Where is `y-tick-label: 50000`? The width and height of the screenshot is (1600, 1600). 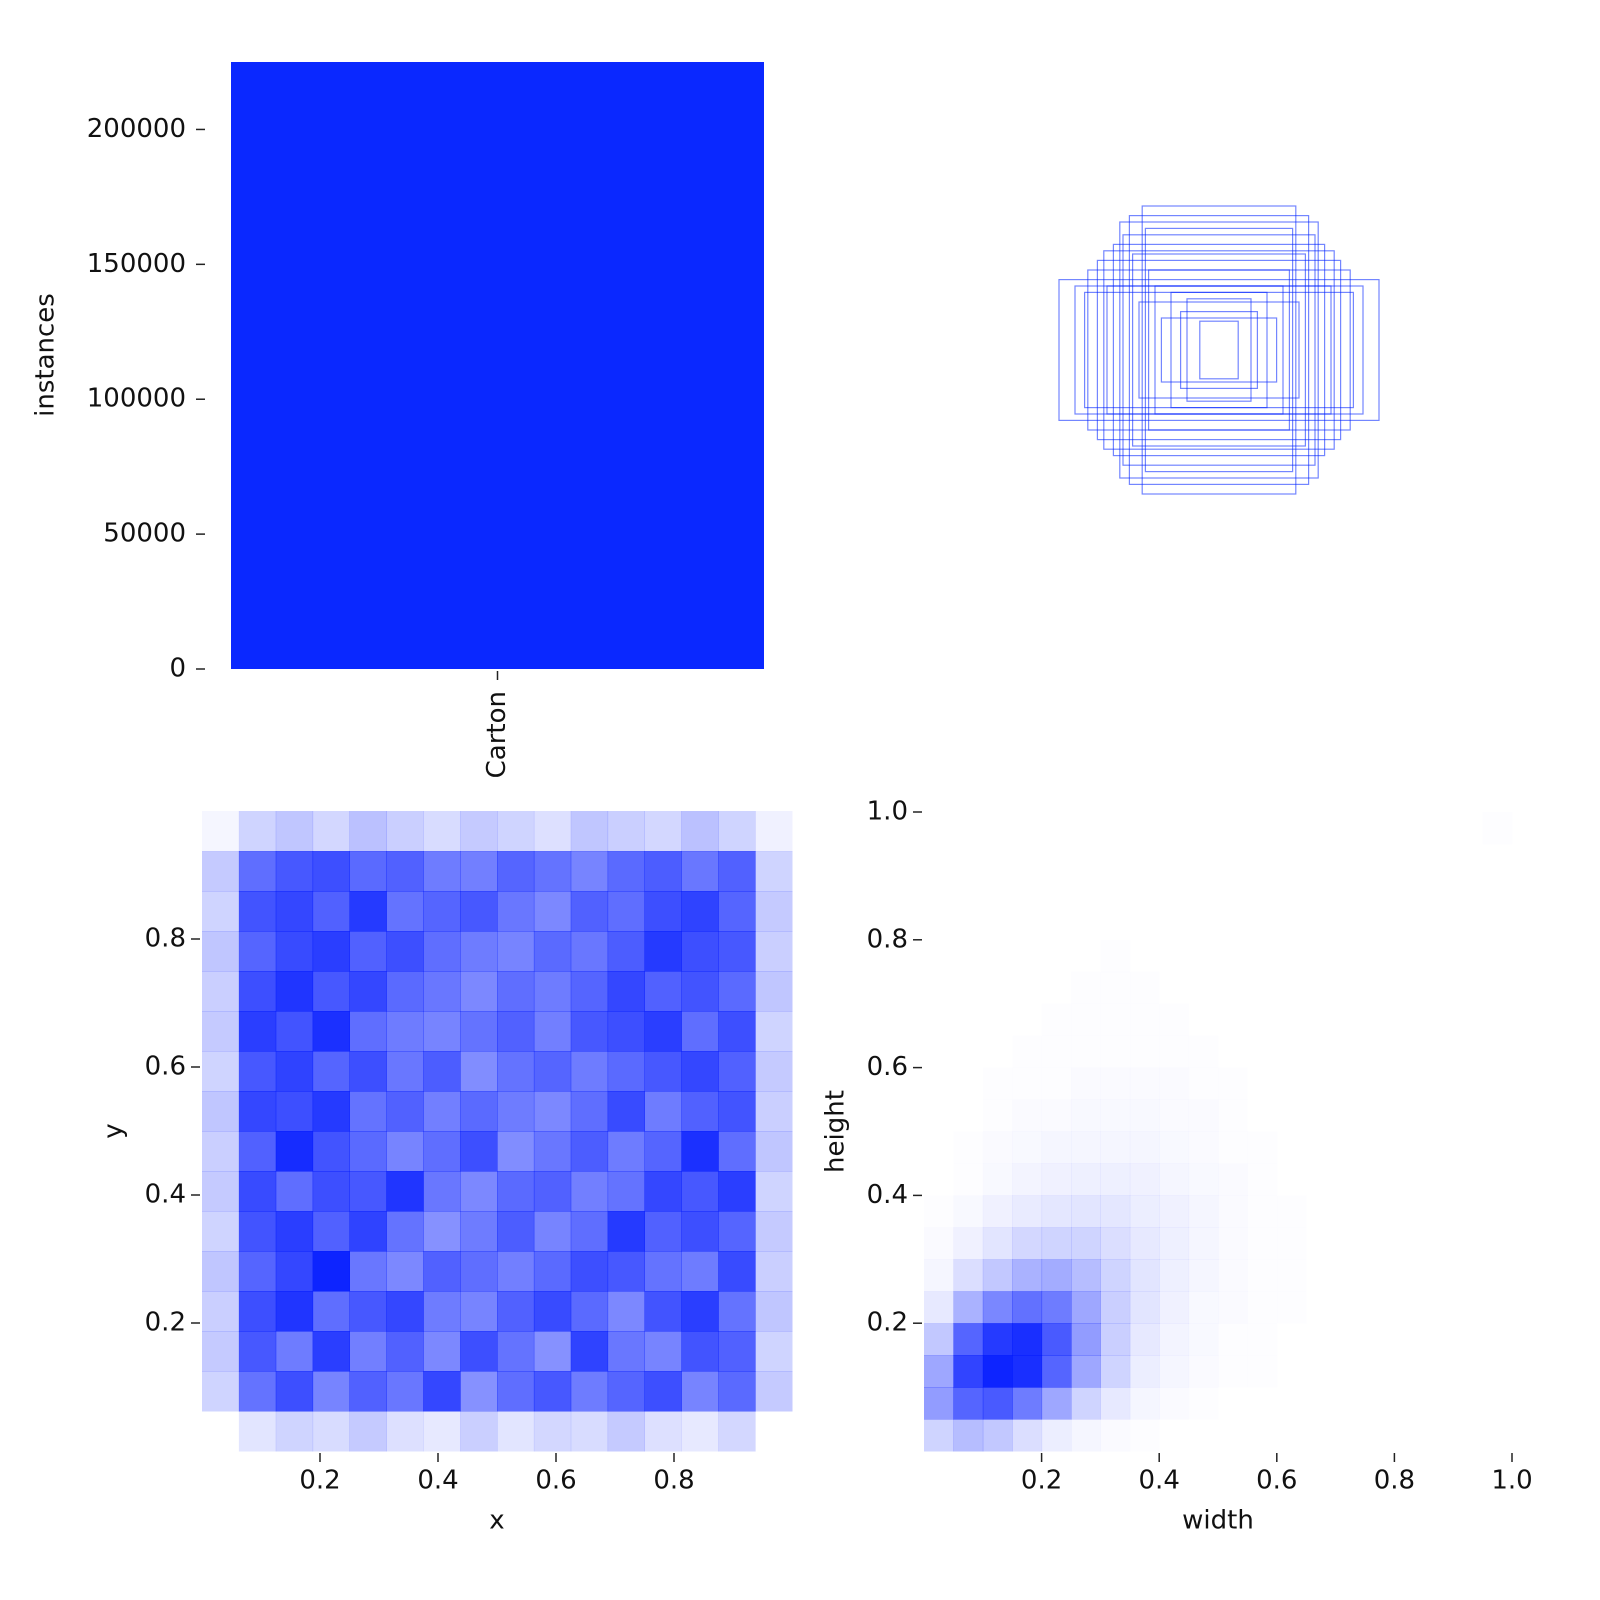
y-tick-label: 50000 is located at coordinates (144, 534).